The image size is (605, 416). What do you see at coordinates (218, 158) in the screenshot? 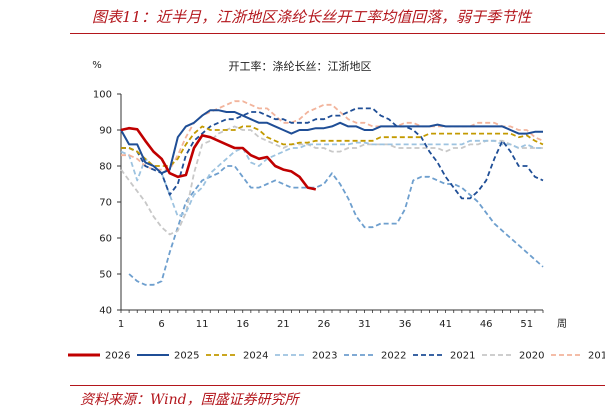
I see `series-line-2026` at bounding box center [218, 158].